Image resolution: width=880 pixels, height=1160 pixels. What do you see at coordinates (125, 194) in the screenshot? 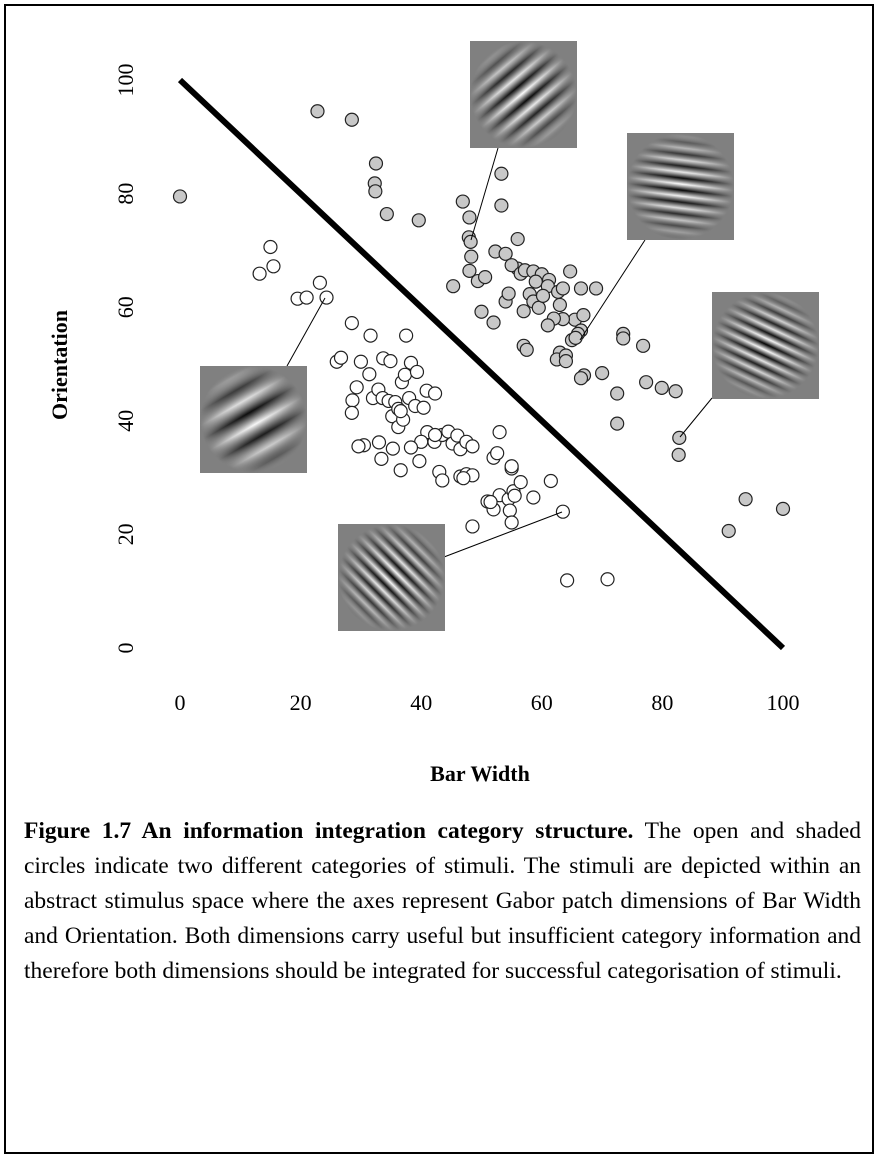
I see `y-tick-label: 80` at bounding box center [125, 194].